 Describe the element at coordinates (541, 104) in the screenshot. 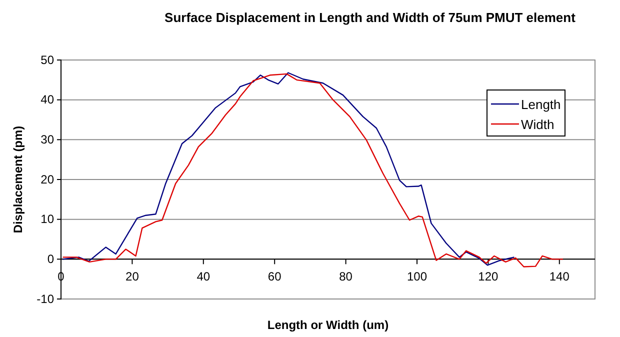

I see `legend-label: Length` at that location.